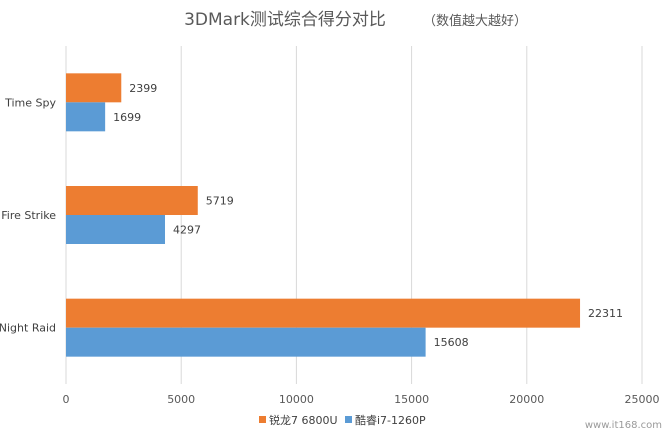 The width and height of the screenshot is (670, 443). I want to click on category-label: Time Spy, so click(30, 102).